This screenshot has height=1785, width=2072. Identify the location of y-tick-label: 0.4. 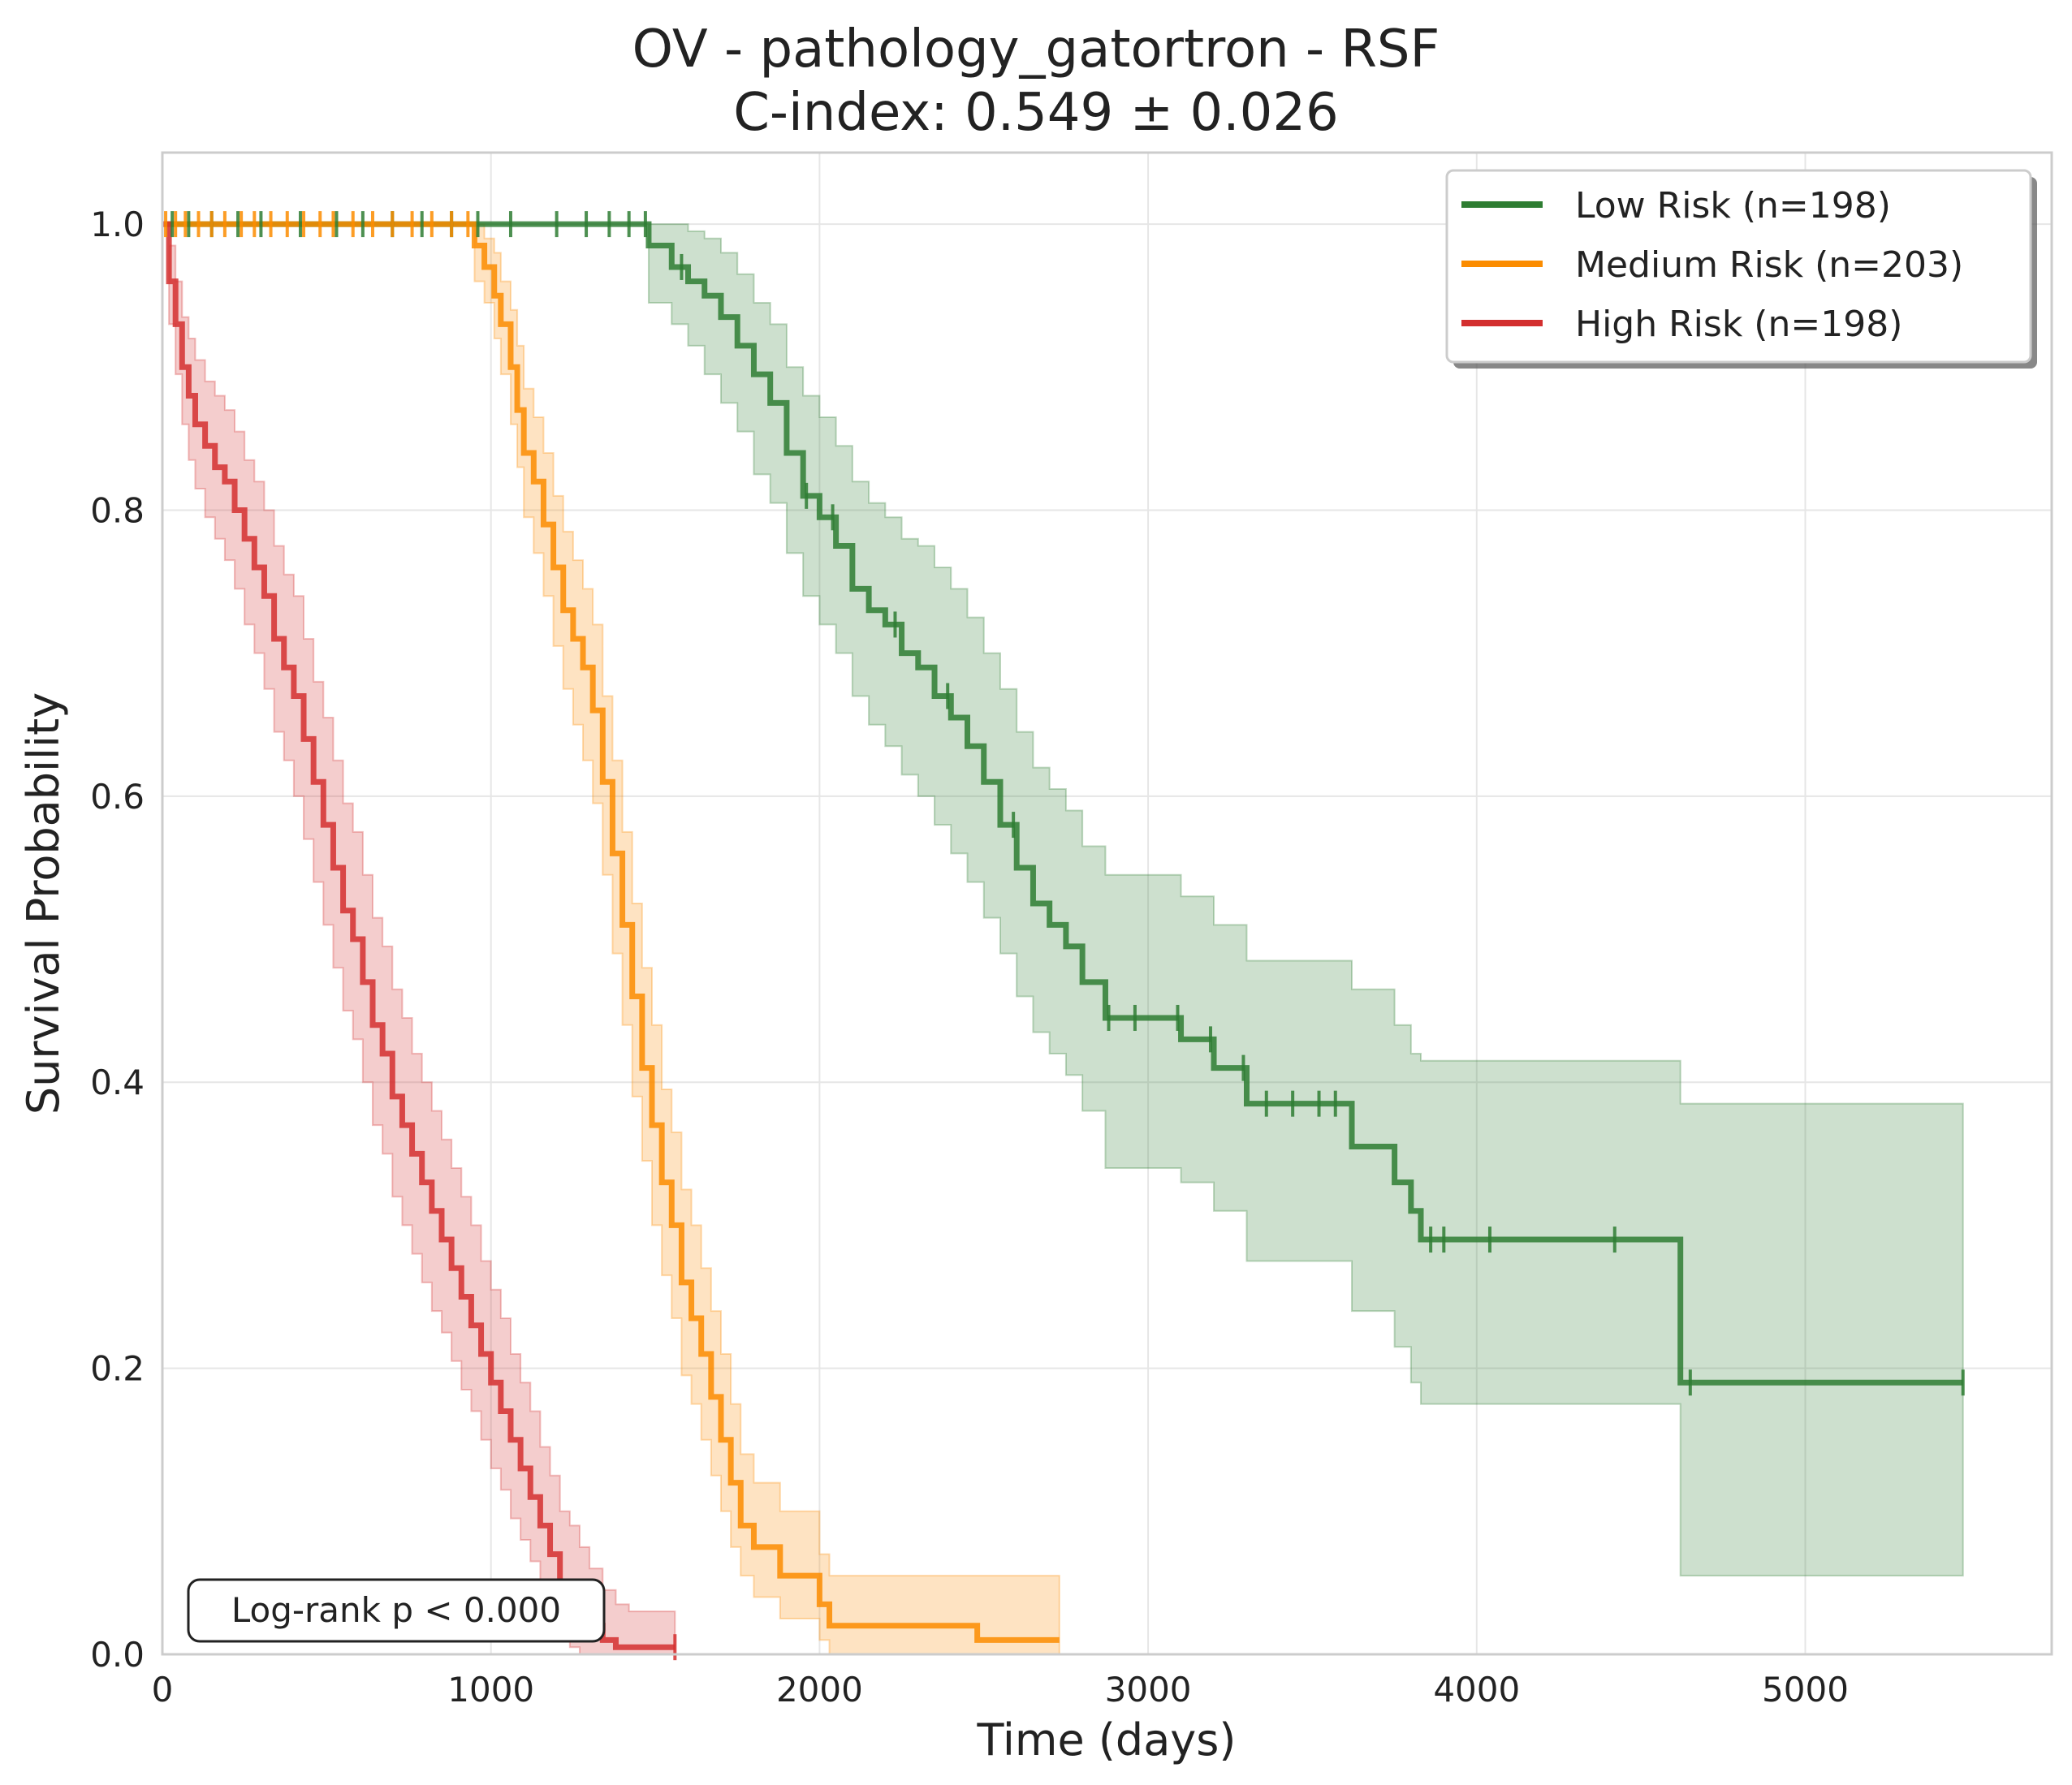
(118, 1082).